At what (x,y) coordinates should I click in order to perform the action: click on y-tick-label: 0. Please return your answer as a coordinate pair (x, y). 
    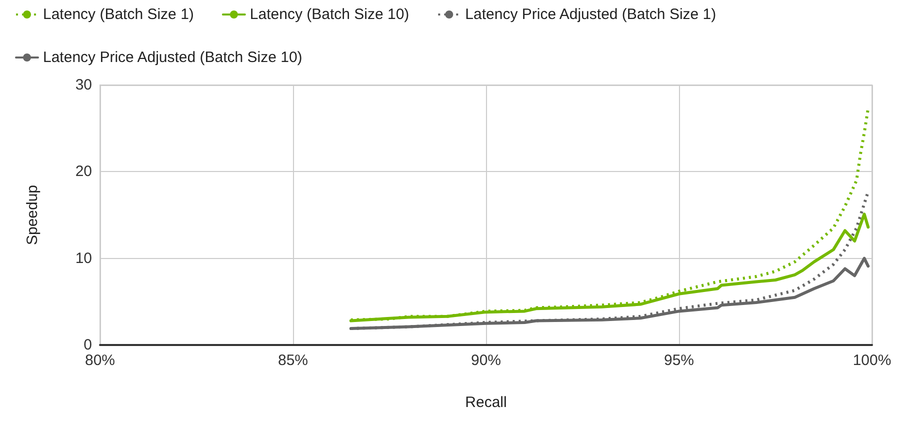
    Looking at the image, I should click on (88, 345).